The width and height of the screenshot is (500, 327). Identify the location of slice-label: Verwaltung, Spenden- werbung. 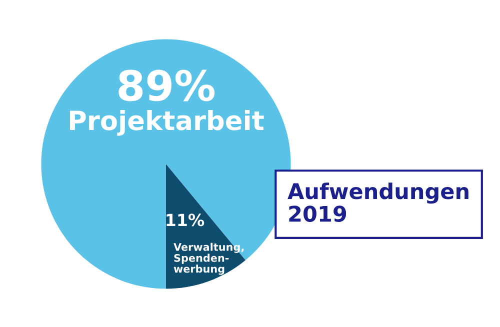
(209, 258).